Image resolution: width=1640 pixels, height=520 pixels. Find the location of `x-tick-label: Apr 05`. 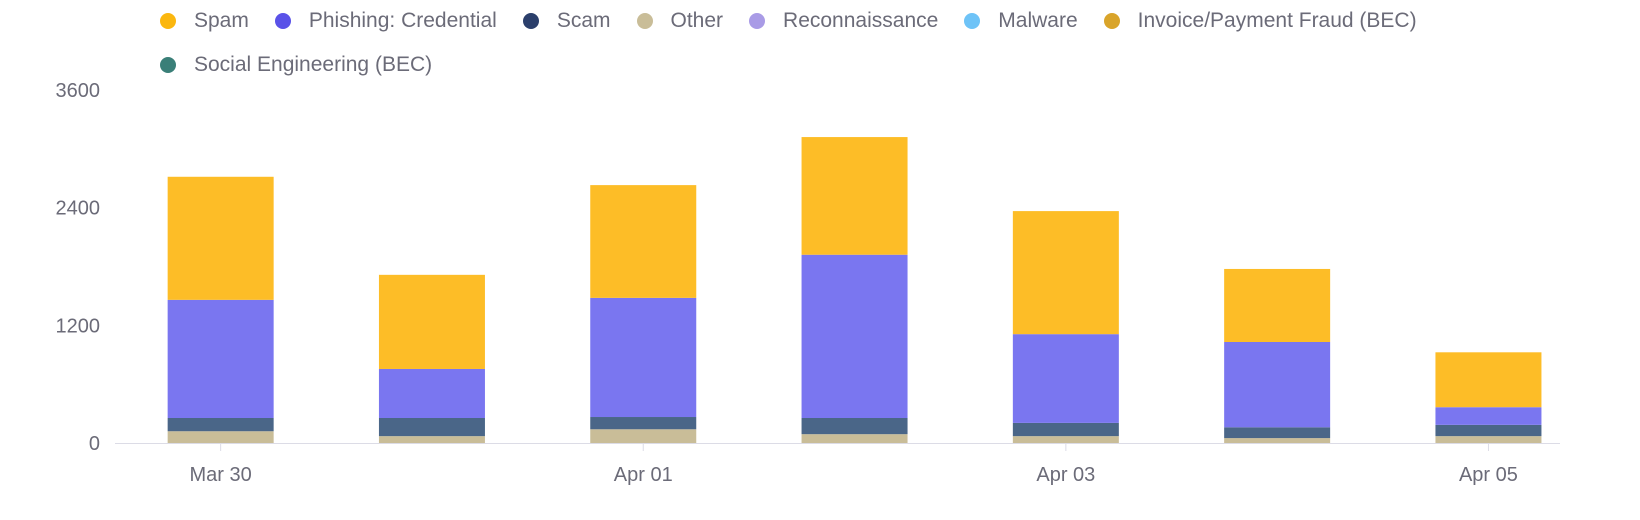

x-tick-label: Apr 05 is located at coordinates (1488, 475).